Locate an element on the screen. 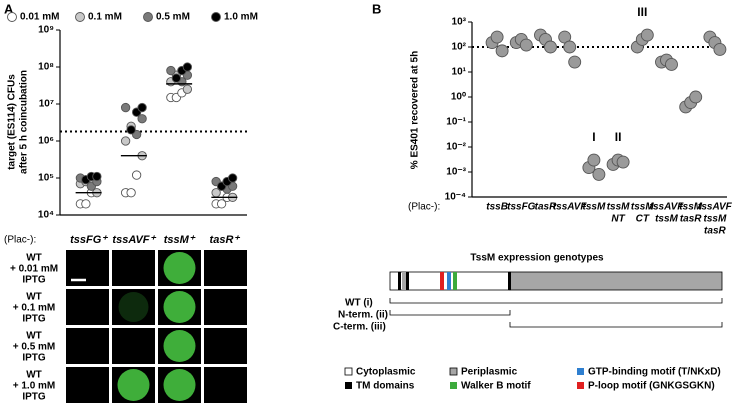  row-label: + 0.1 mM is located at coordinates (34, 308).